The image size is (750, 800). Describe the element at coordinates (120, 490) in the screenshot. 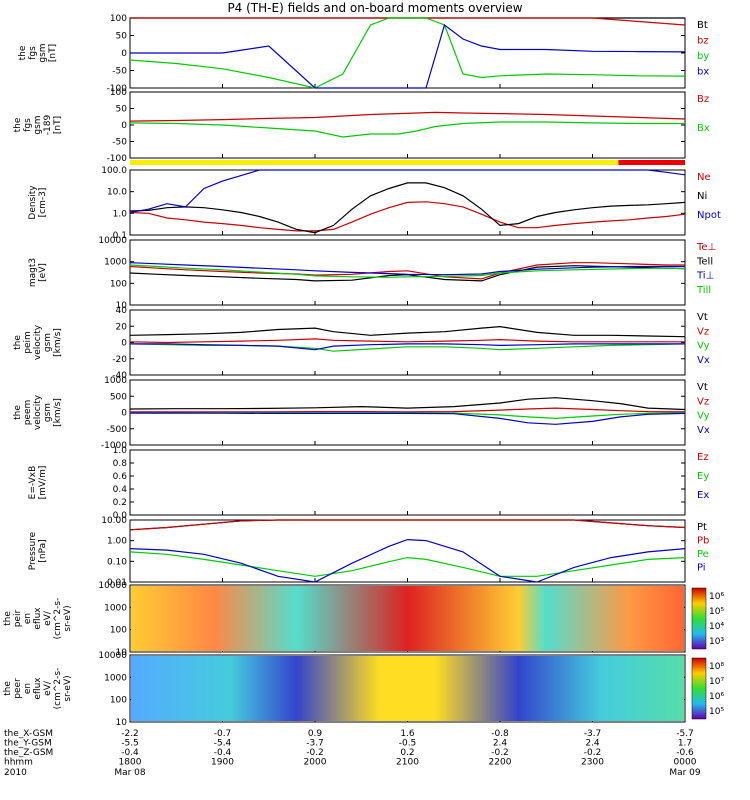

I see `ytick-label: 0.4` at that location.